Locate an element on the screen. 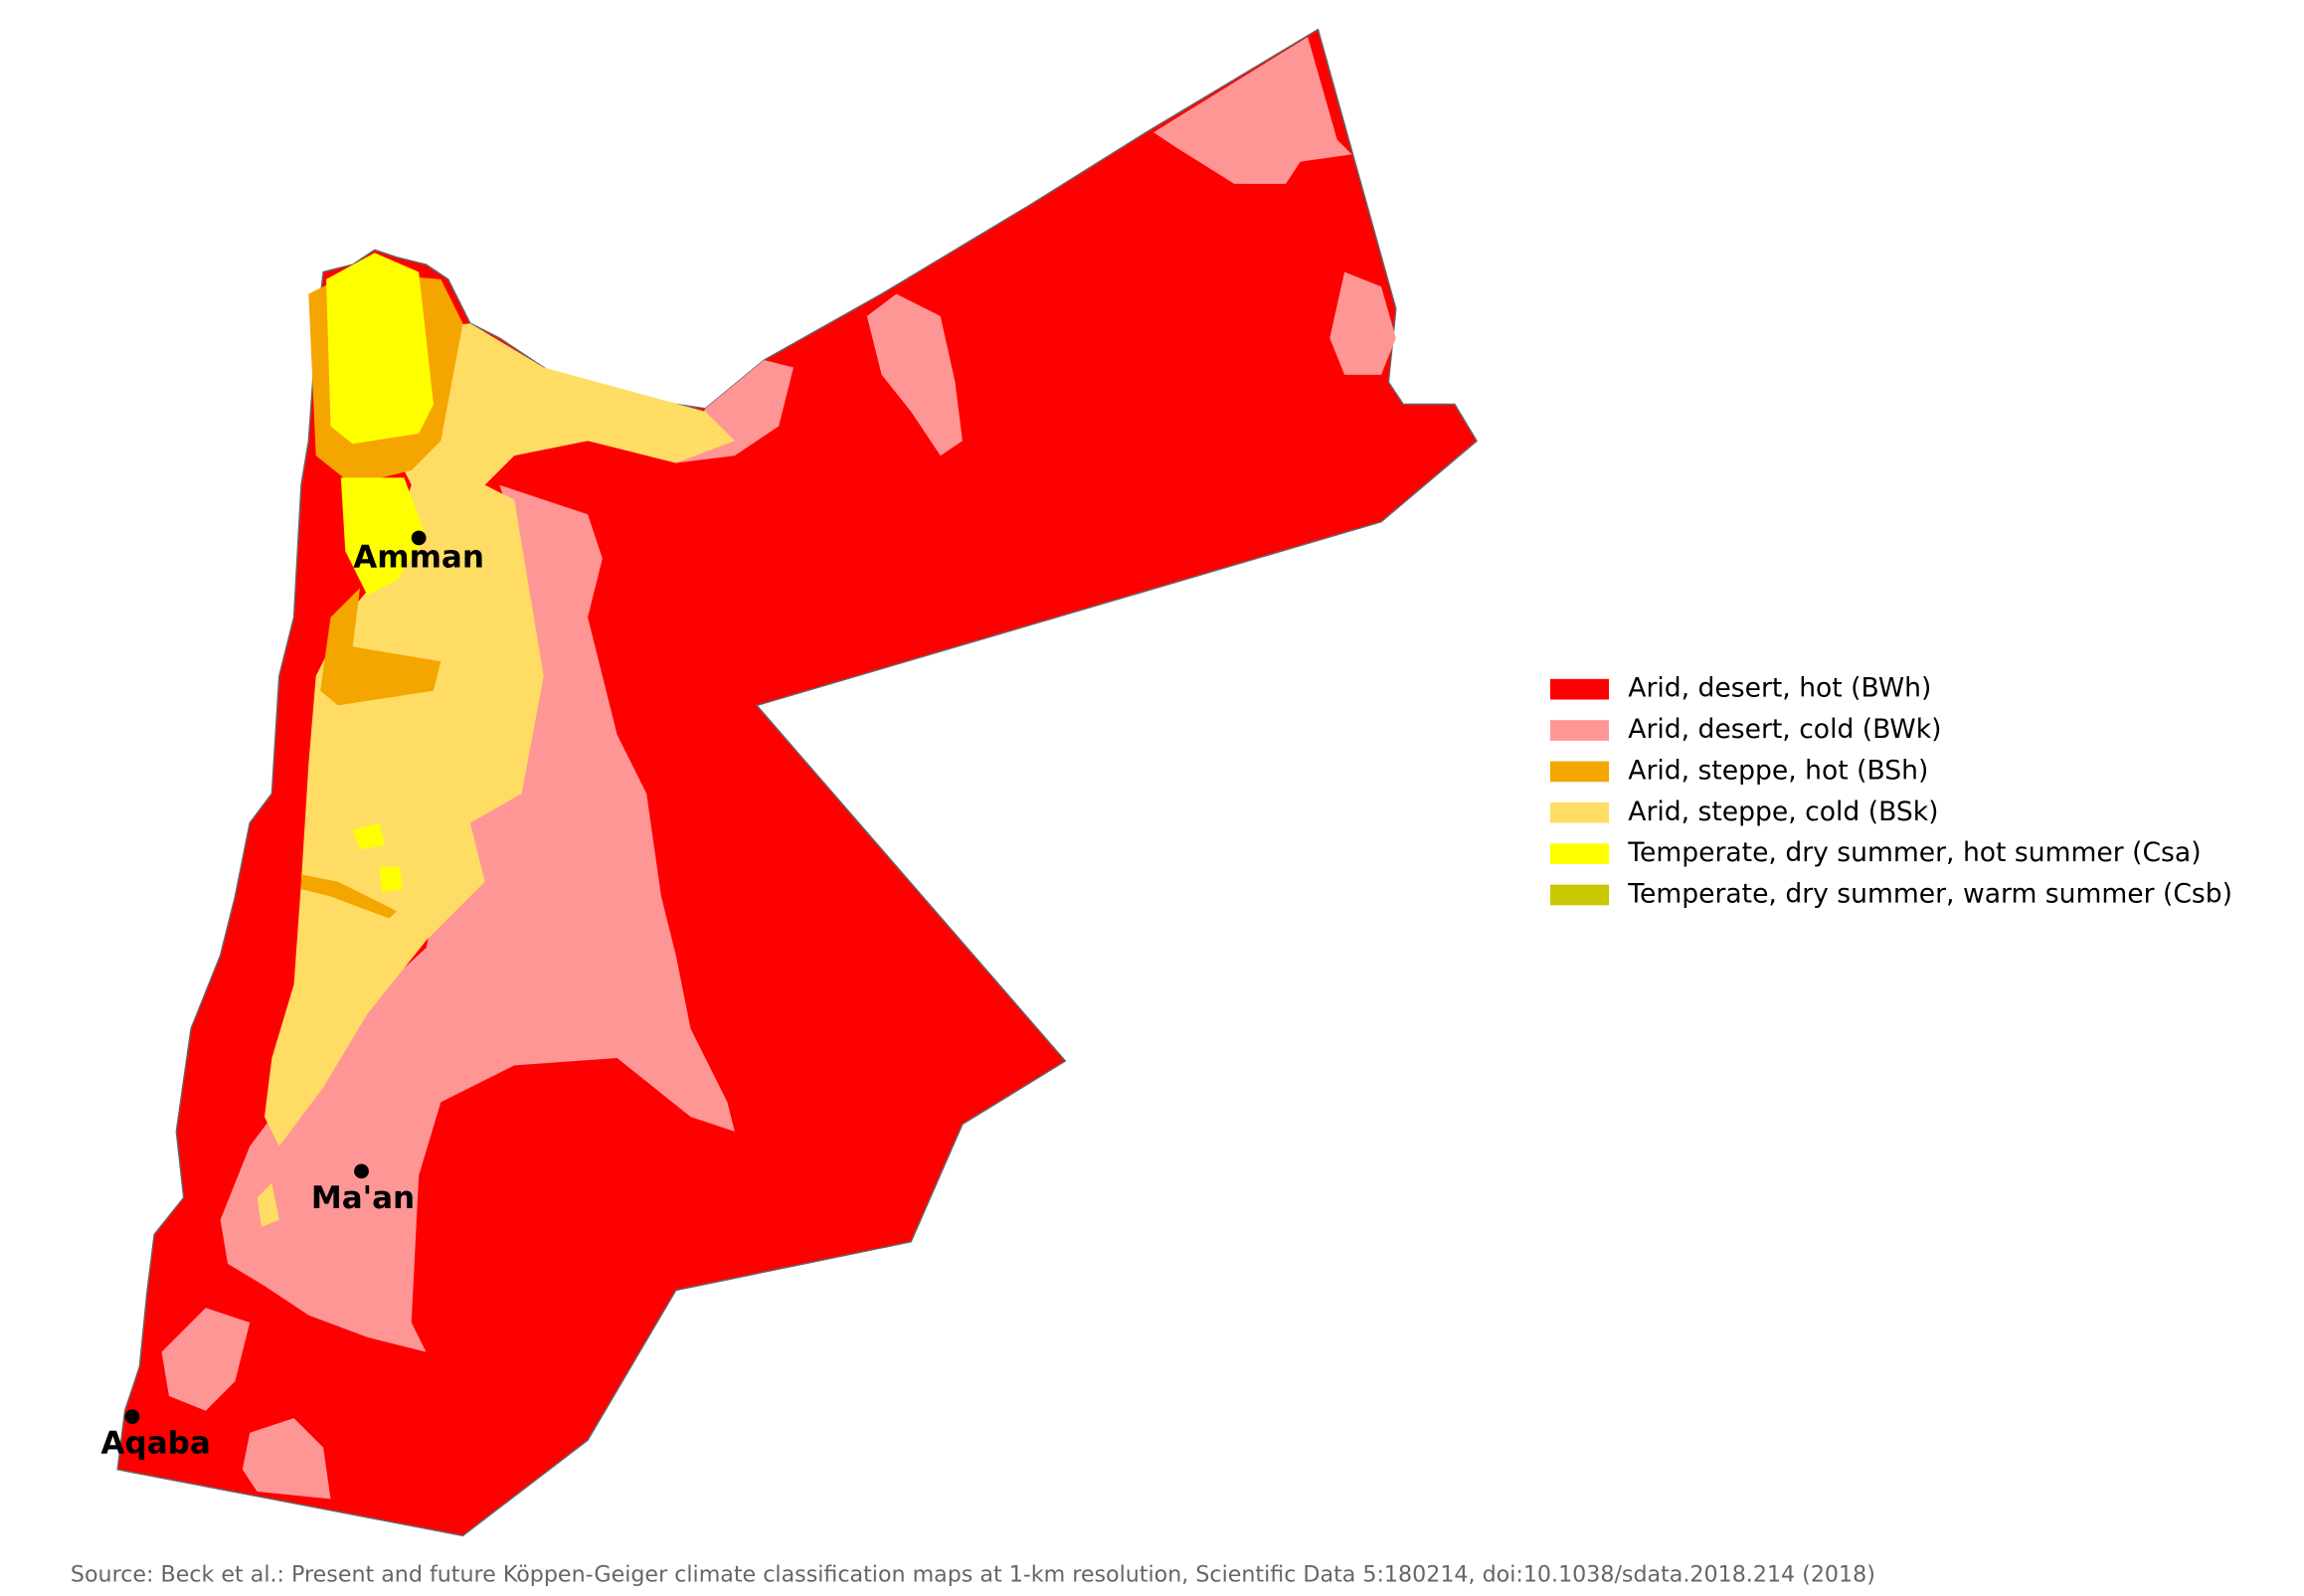  legend-label: Arid, desert, cold (BWk) is located at coordinates (1784, 730).